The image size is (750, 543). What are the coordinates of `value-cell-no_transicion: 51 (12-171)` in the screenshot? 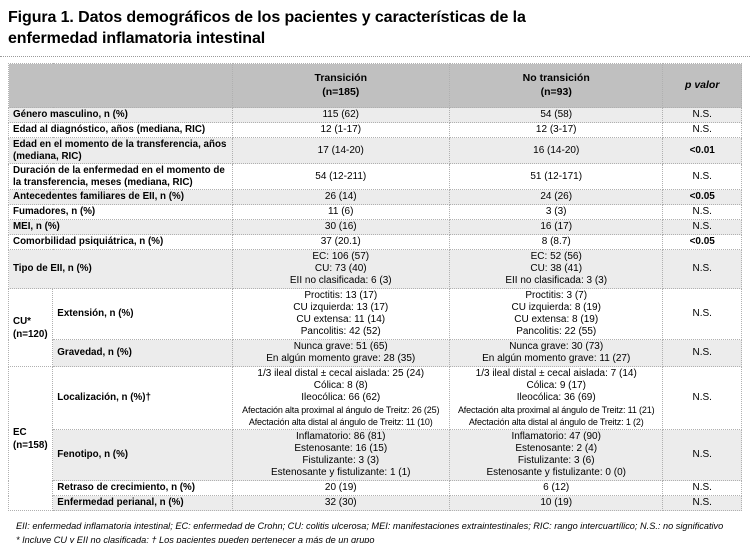 It's located at (556, 177).